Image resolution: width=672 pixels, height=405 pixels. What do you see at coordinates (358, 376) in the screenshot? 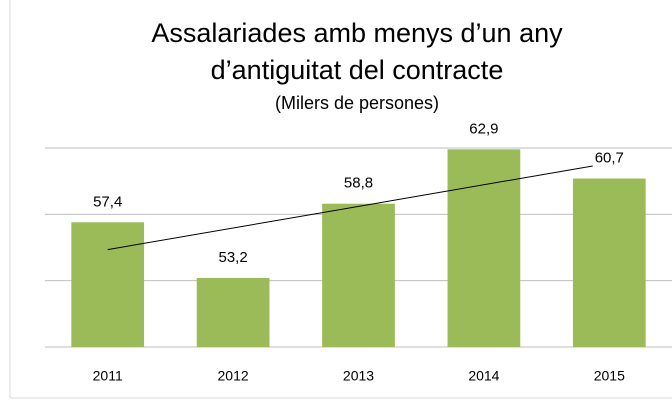
I see `x-tick-label: 2013` at bounding box center [358, 376].